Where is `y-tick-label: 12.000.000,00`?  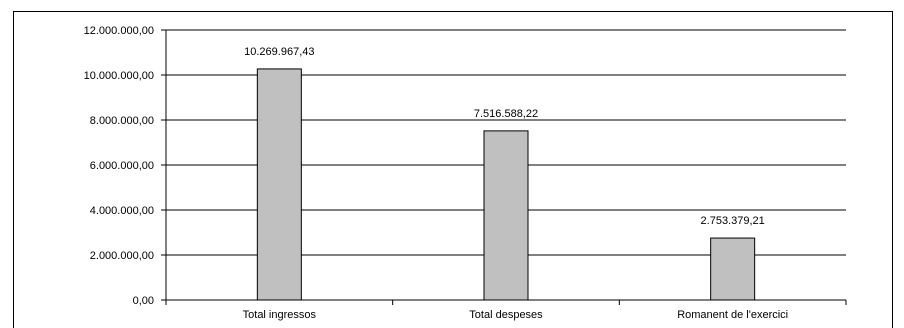 y-tick-label: 12.000.000,00 is located at coordinates (119, 31).